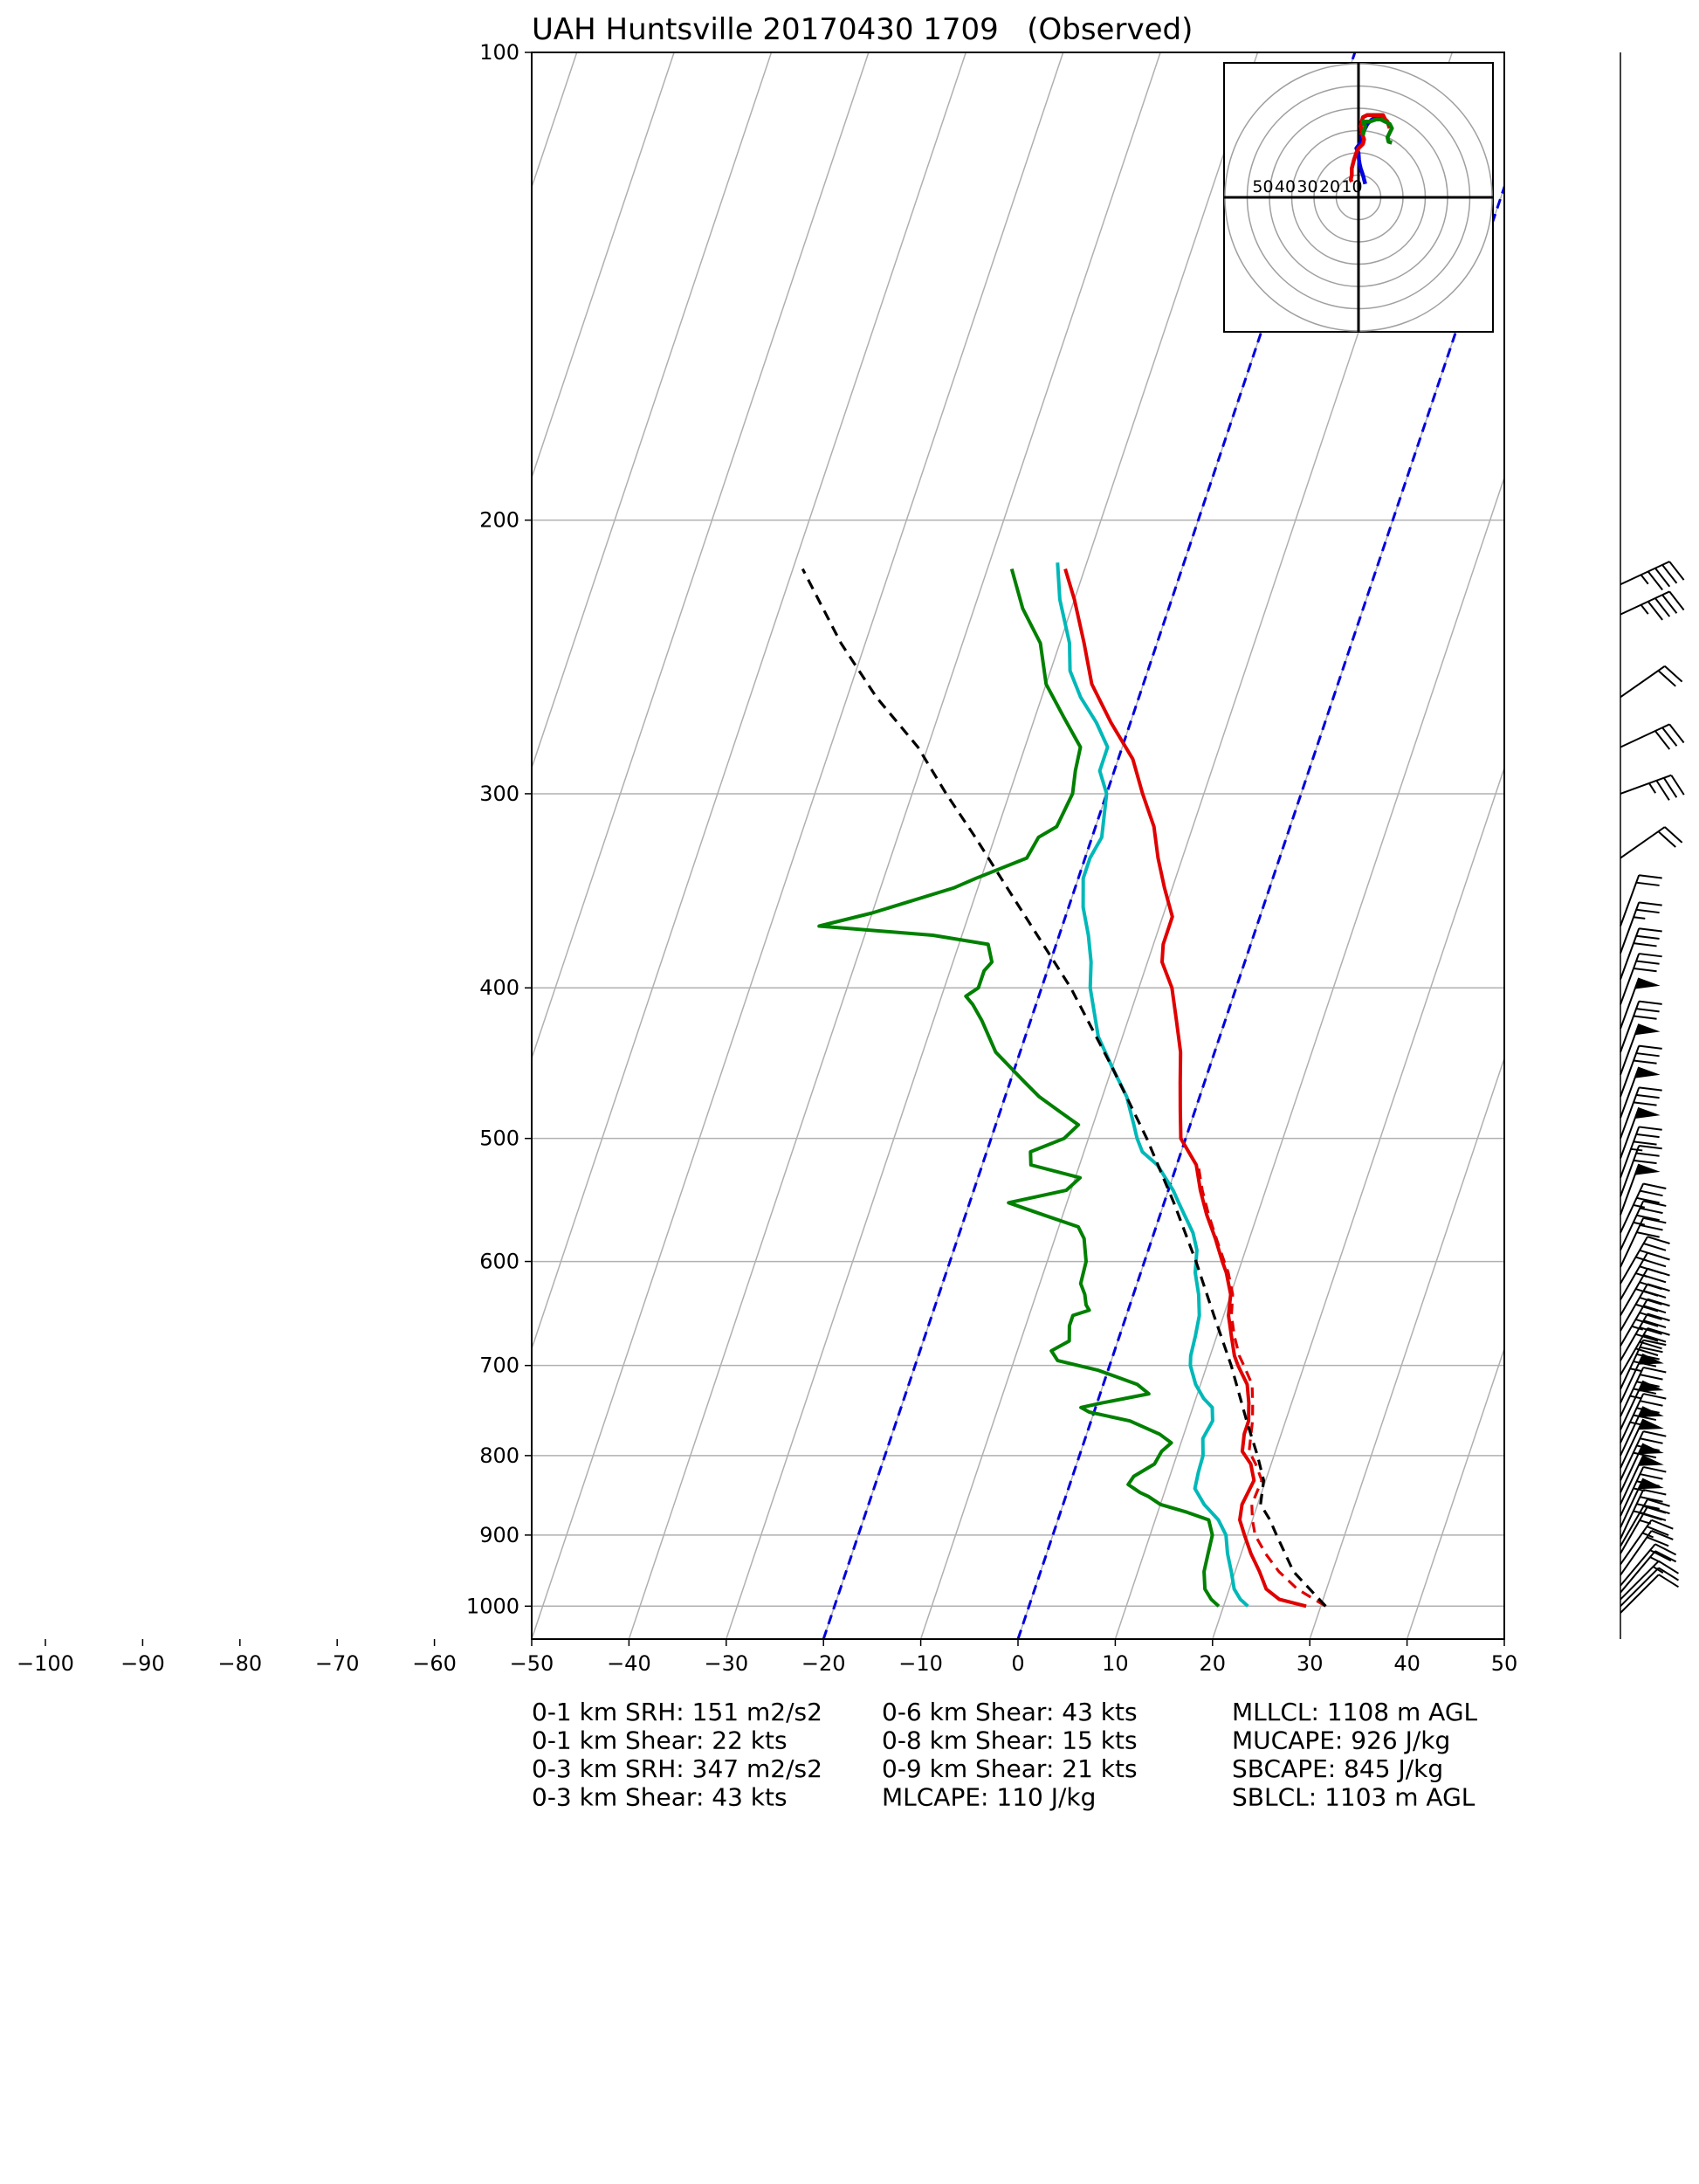 This screenshot has height=2184, width=1699. Describe the element at coordinates (492, 1606) in the screenshot. I see `y-tick-label-1000: 1000` at that location.